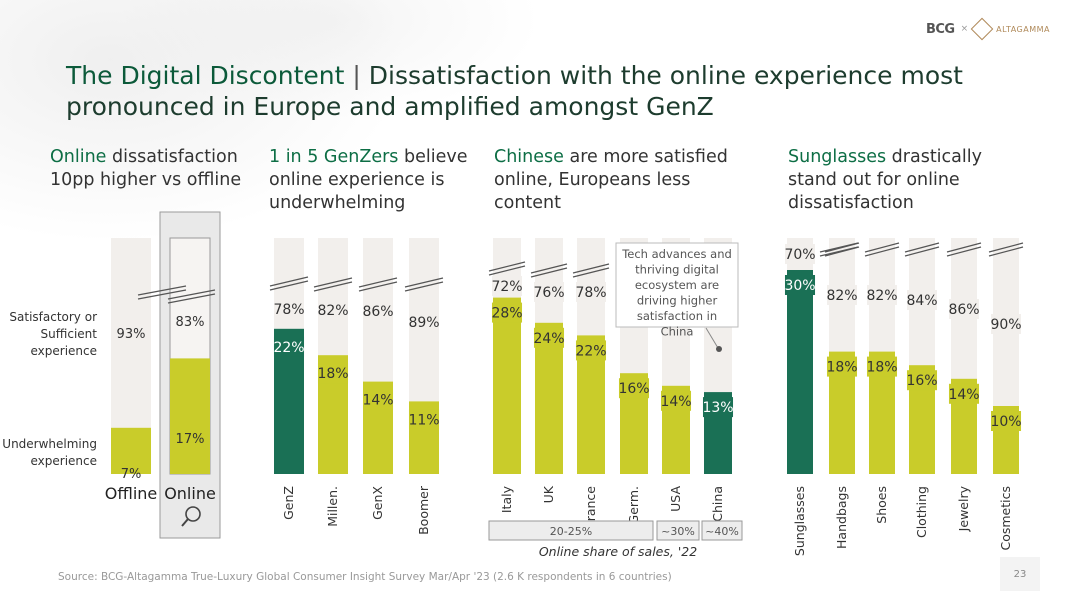 Image resolution: width=1080 pixels, height=608 pixels. What do you see at coordinates (289, 285) in the screenshot?
I see `axis-break-genz-line` at bounding box center [289, 285].